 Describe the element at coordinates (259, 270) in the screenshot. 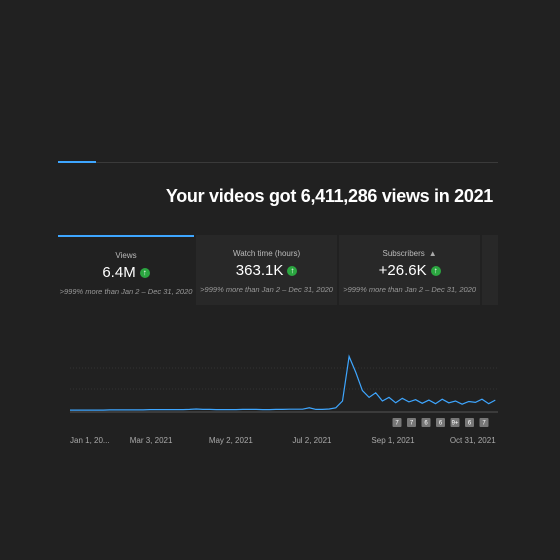

I see `metric-value: 363.1K` at that location.